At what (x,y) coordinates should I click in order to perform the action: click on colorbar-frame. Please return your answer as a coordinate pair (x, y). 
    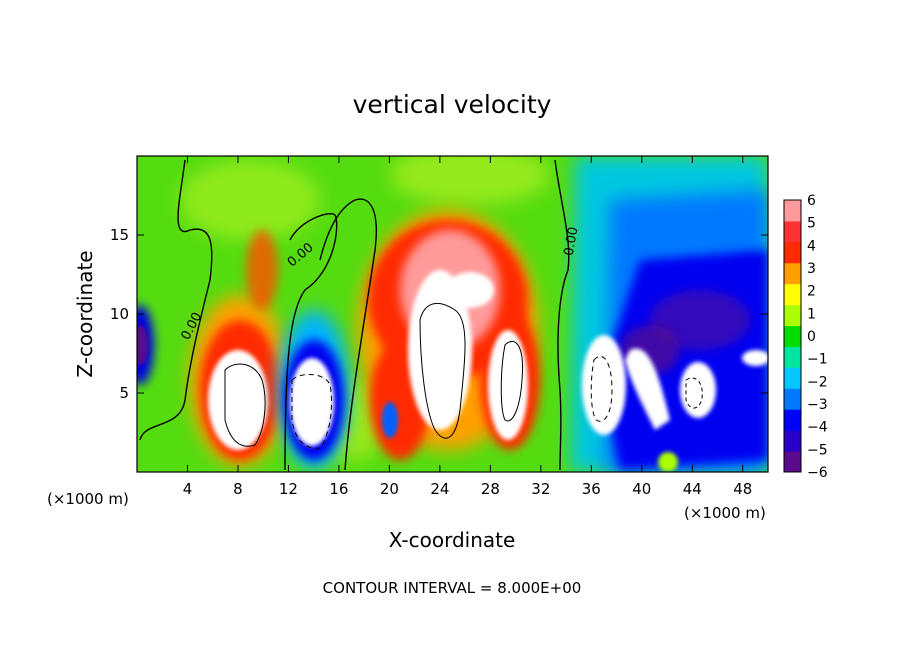
    Looking at the image, I should click on (792, 336).